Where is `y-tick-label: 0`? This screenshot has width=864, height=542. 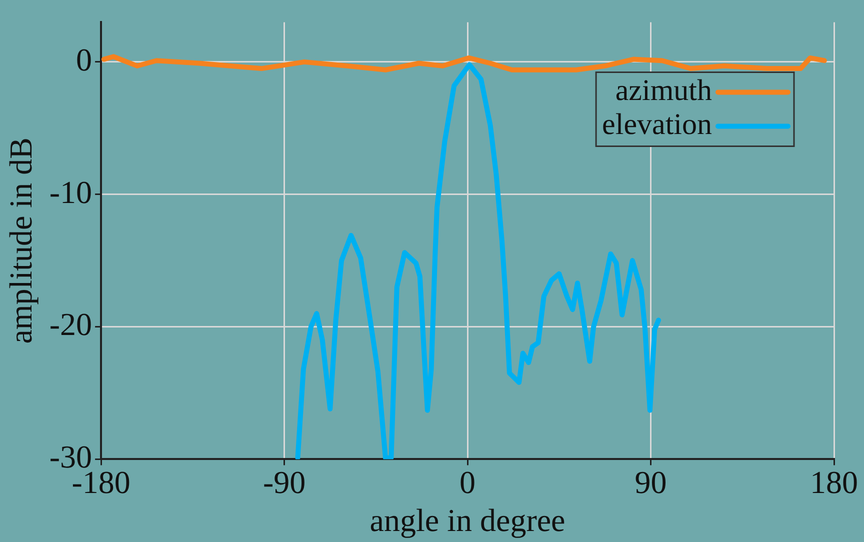
y-tick-label: 0 is located at coordinates (84, 59).